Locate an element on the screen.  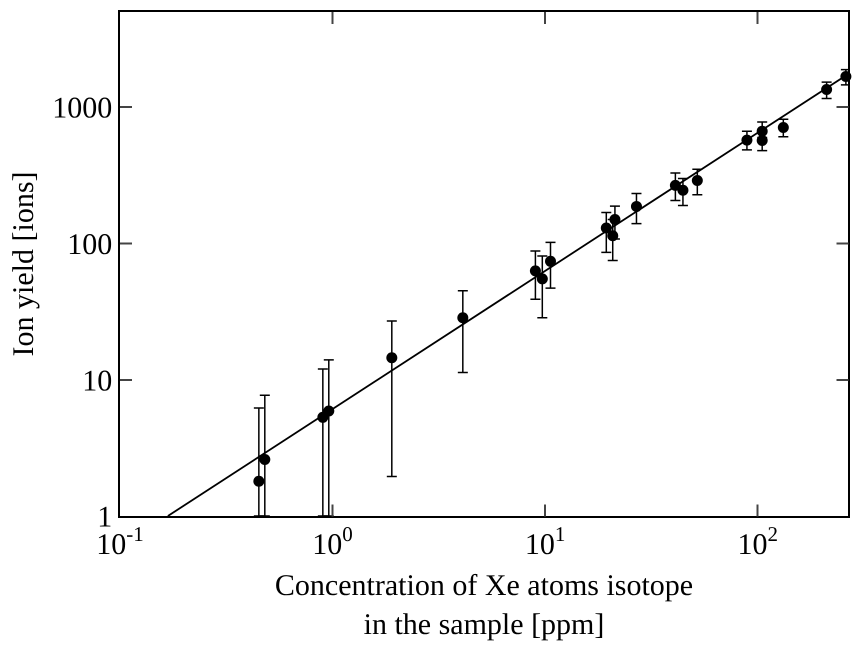
y-tick-label: 100 is located at coordinates (89, 244).